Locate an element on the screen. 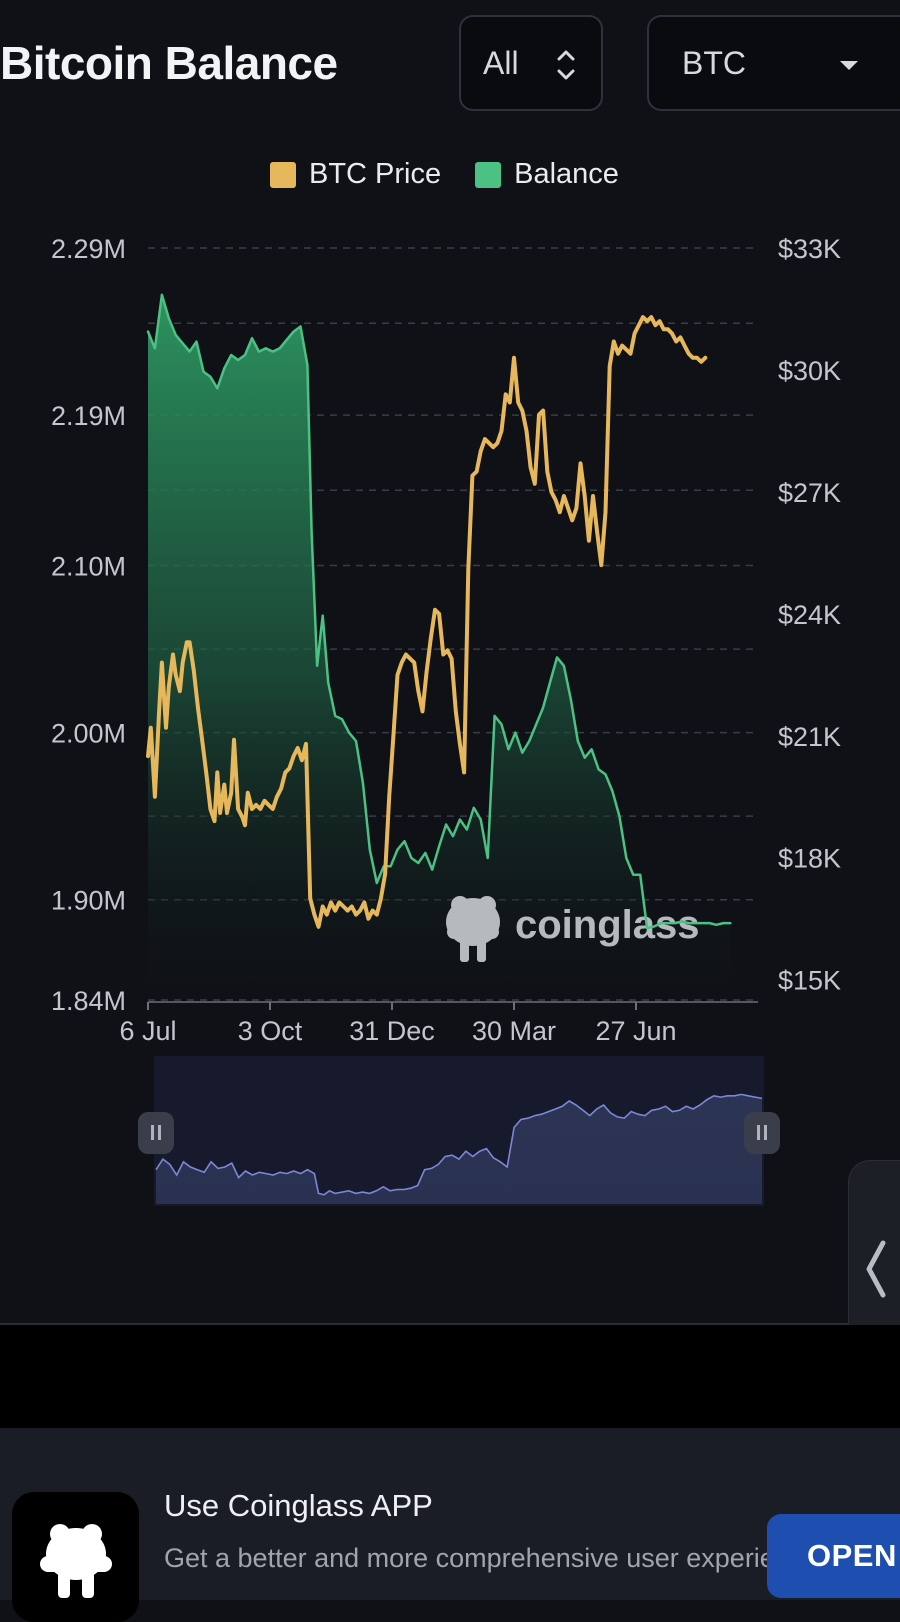 The width and height of the screenshot is (900, 1622). y-right-tick-label: $21K is located at coordinates (809, 737).